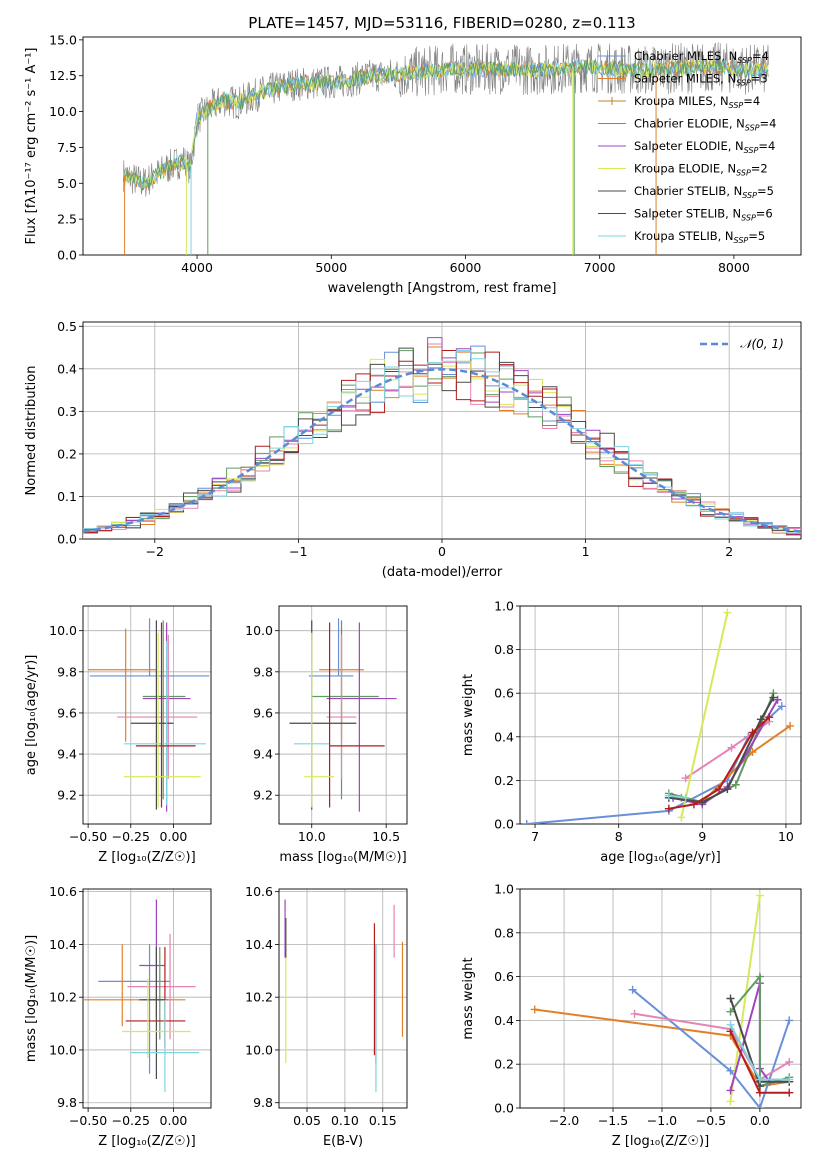 Image resolution: width=819 pixels, height=1170 pixels. Describe the element at coordinates (67, 326) in the screenshot. I see `tick-label-y: 0.5` at that location.